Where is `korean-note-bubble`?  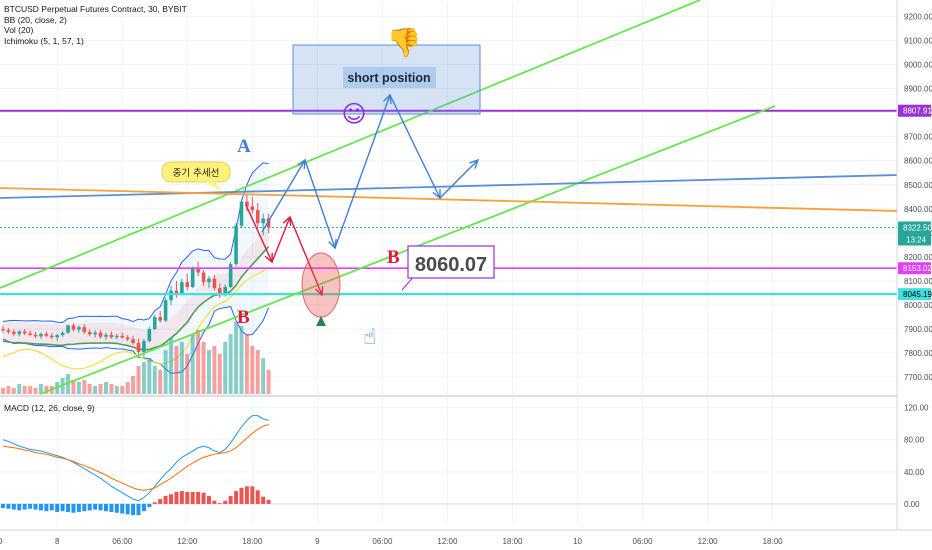 korean-note-bubble is located at coordinates (196, 172).